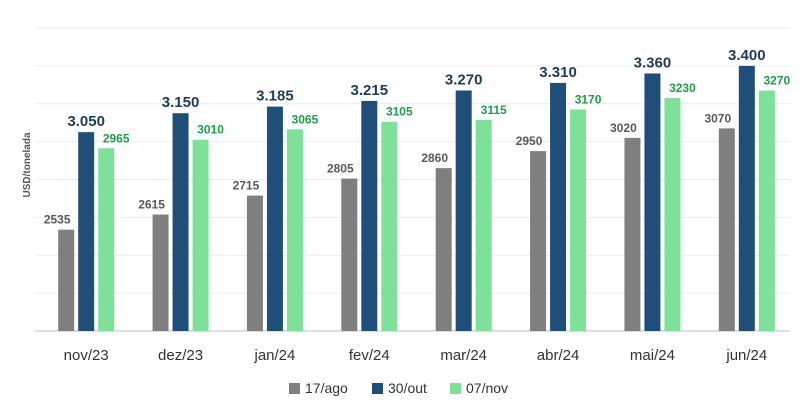 The width and height of the screenshot is (800, 412). Describe the element at coordinates (588, 99) in the screenshot. I see `data-label: 3170` at that location.